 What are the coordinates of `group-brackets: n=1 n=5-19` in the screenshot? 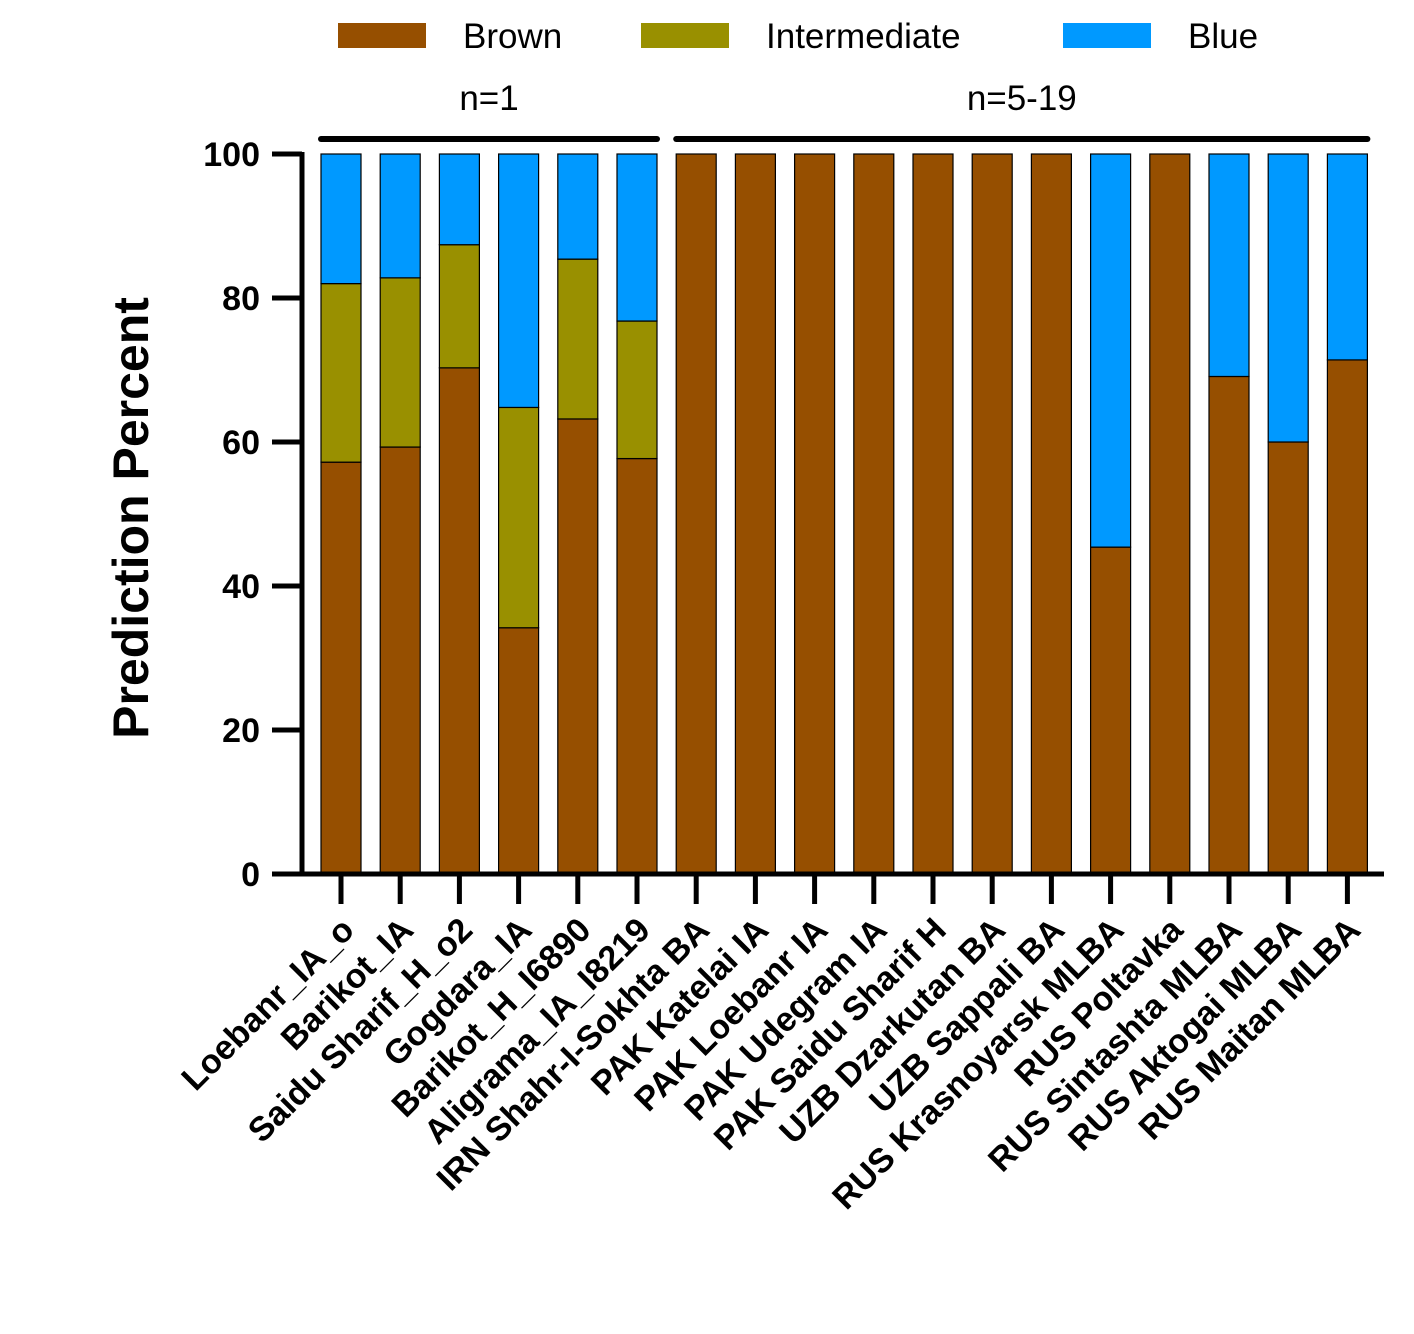 It's located at (844, 110).